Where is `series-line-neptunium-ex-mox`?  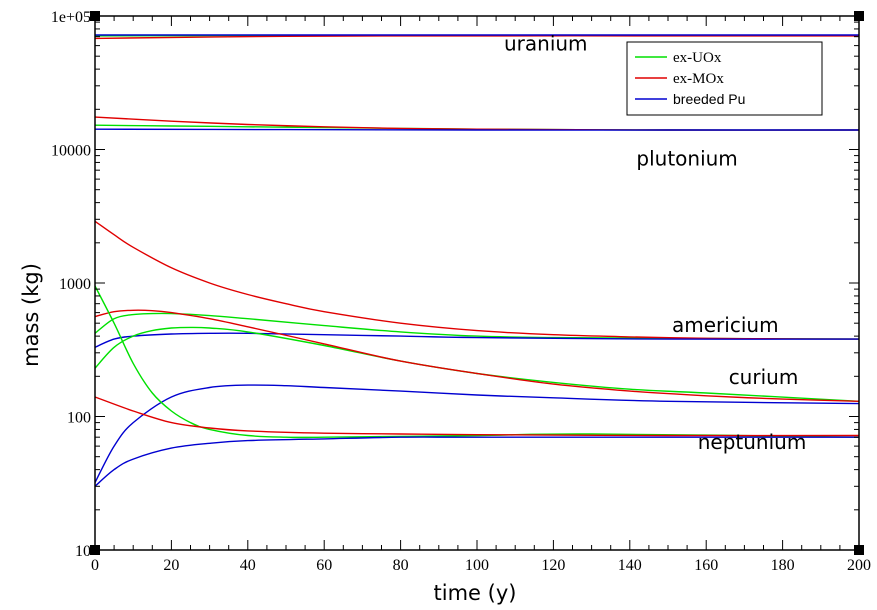 series-line-neptunium-ex-mox is located at coordinates (477, 416).